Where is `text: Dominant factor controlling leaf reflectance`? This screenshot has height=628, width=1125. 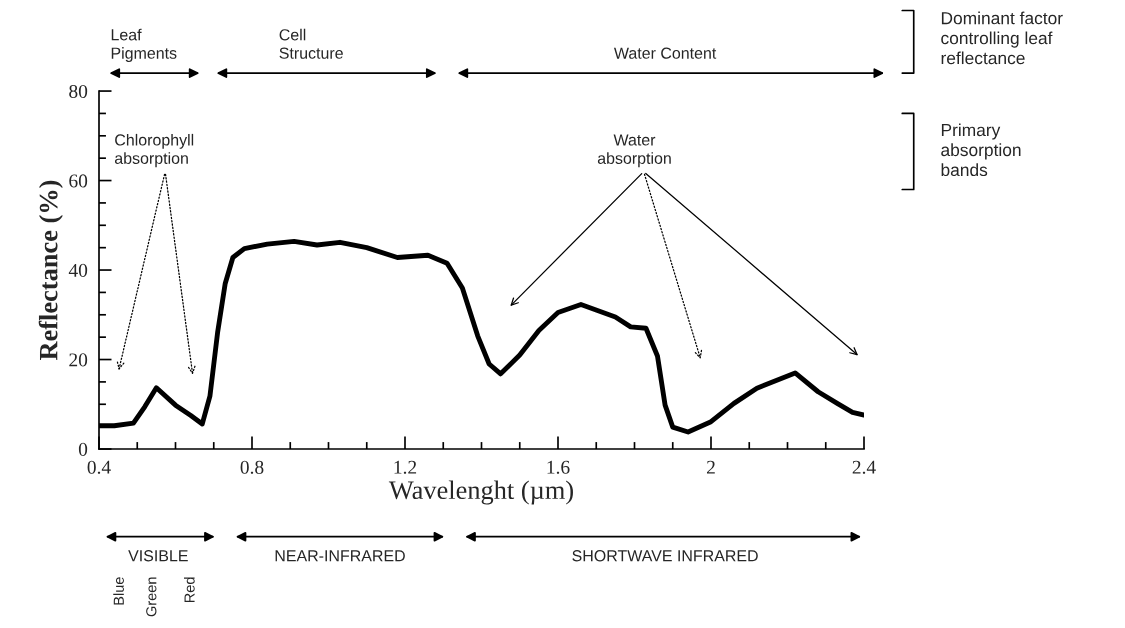
text: Dominant factor controlling leaf reflectance is located at coordinates (1002, 38).